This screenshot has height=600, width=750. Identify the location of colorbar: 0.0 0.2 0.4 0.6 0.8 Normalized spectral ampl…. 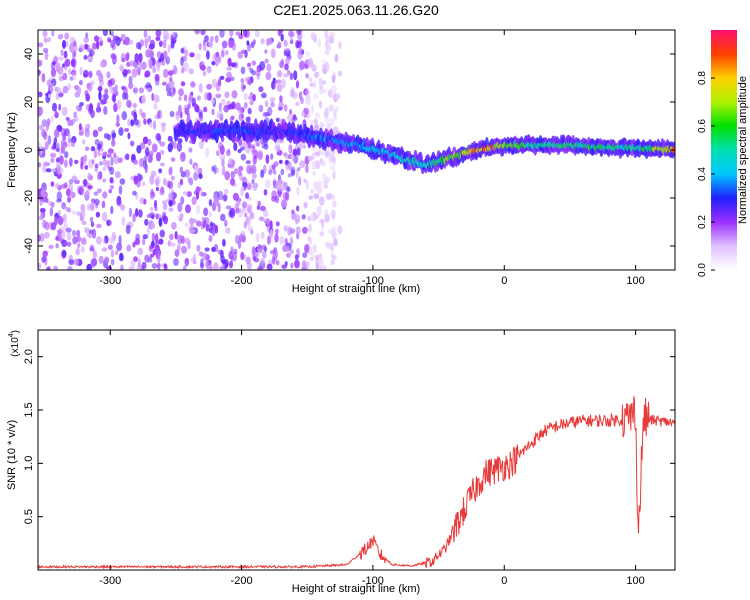
(723, 153).